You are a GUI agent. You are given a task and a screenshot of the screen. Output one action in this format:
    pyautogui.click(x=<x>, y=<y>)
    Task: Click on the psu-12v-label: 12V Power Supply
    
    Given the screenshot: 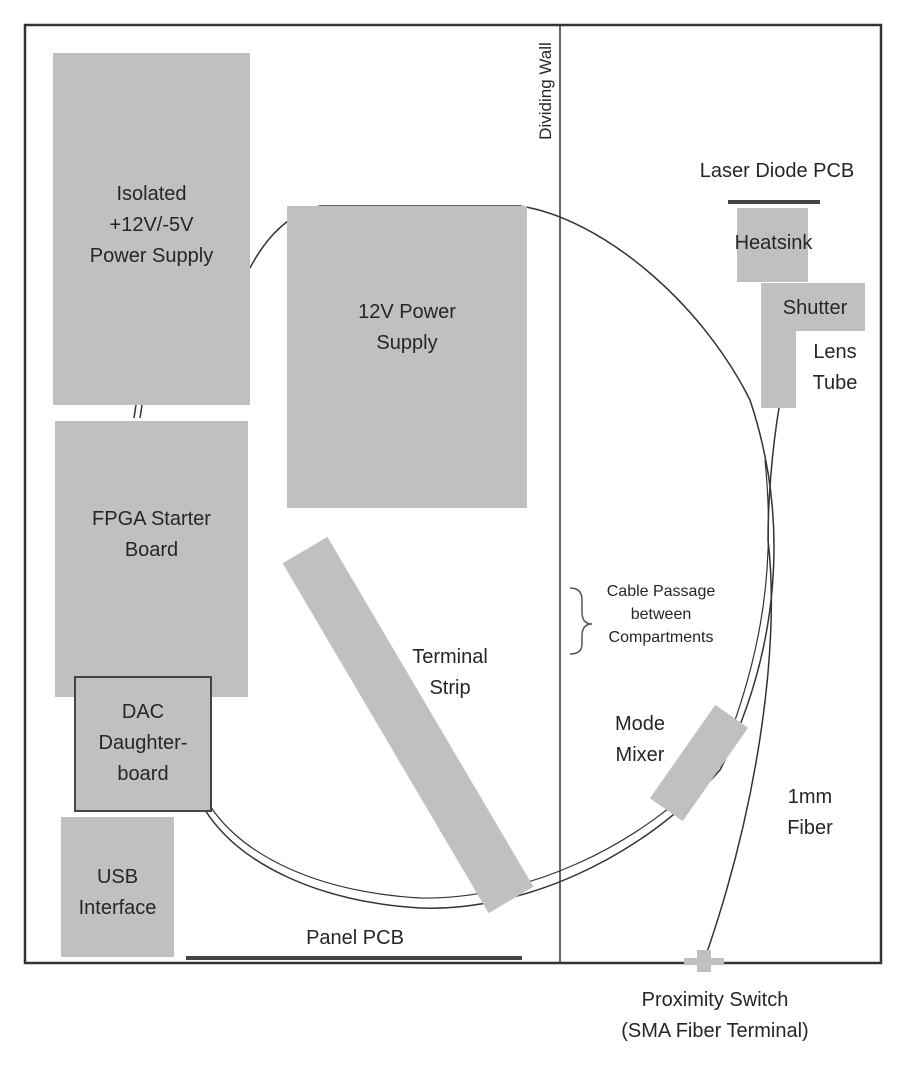 What is the action you would take?
    pyautogui.click(x=407, y=327)
    